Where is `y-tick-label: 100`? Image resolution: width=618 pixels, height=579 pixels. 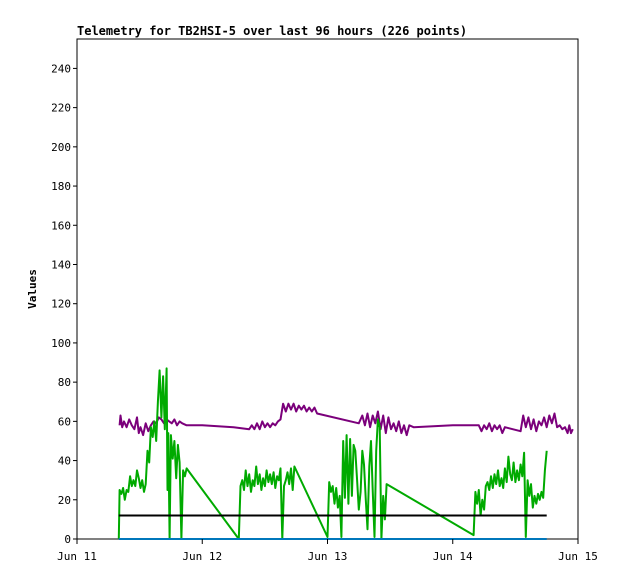
y-tick-label: 100 is located at coordinates (61, 343).